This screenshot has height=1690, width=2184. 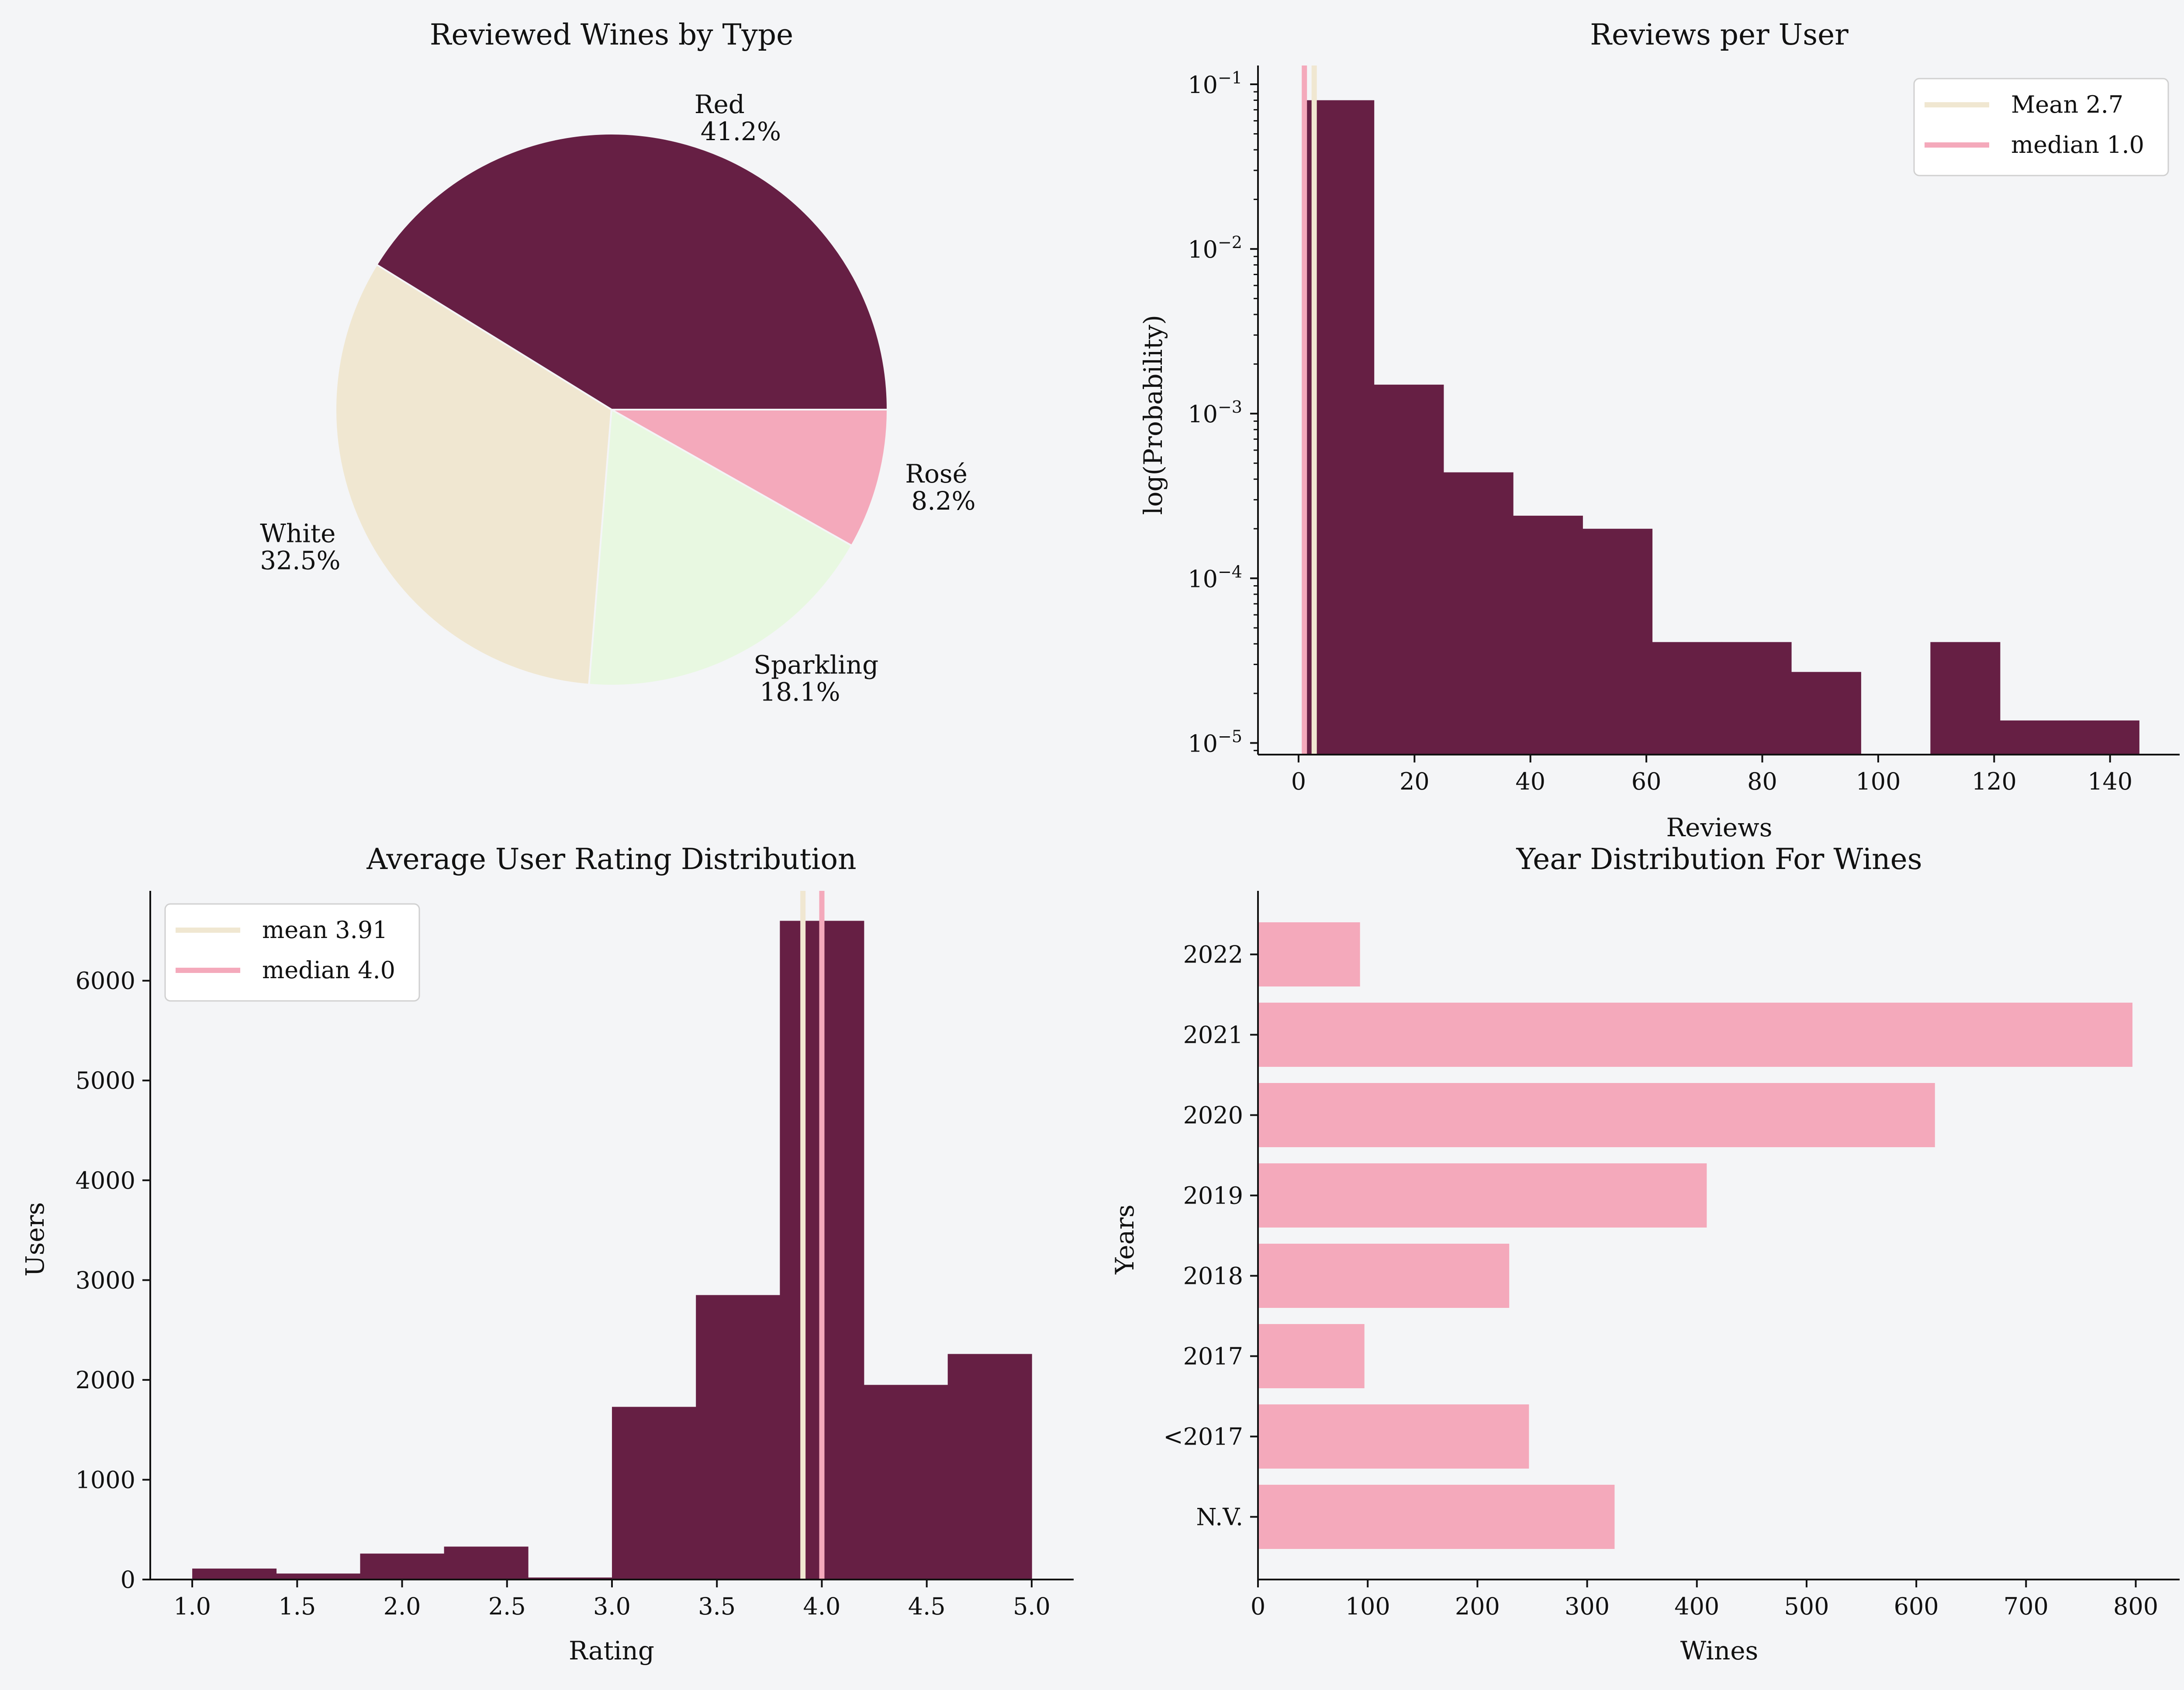 What do you see at coordinates (1719, 1651) in the screenshot?
I see `year-x-axis-label: Wines` at bounding box center [1719, 1651].